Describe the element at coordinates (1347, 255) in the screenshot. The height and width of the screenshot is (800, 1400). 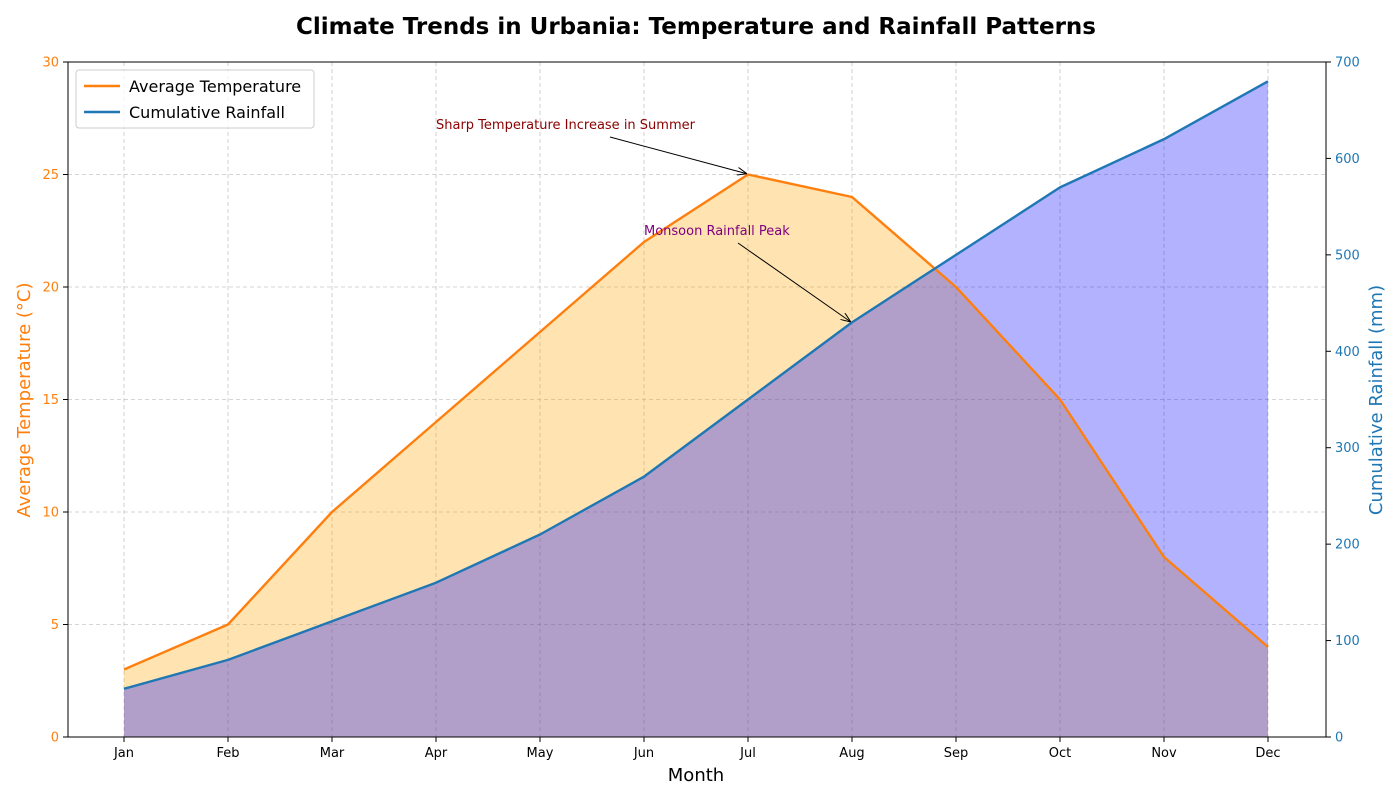
I see `right-tick-label: 500` at that location.